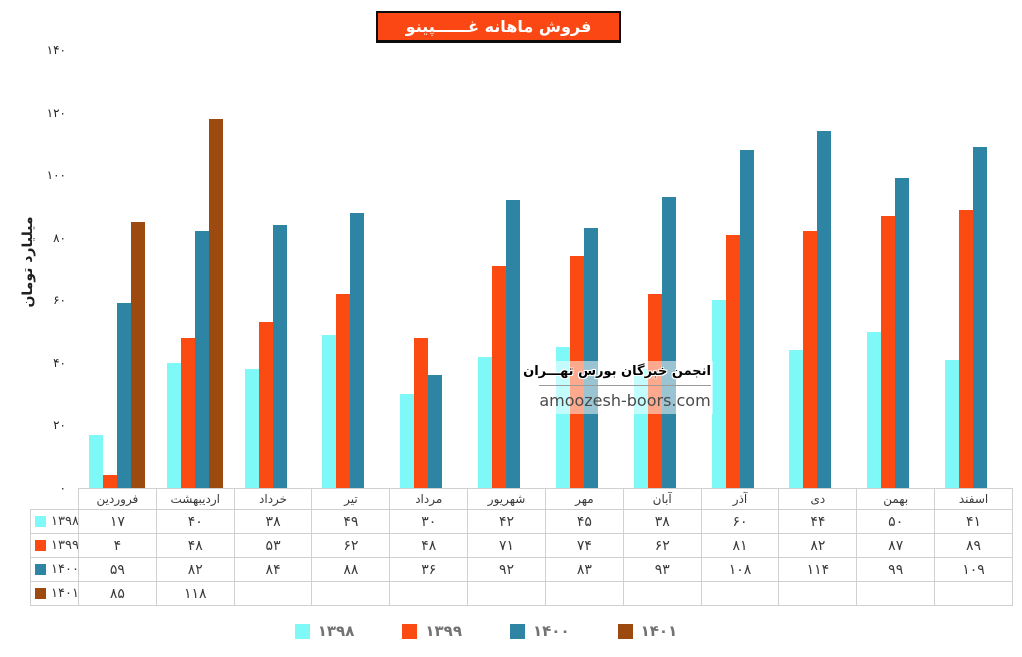 The width and height of the screenshot is (1022, 657). I want to click on legend-label: ۱۴۰۱, so click(659, 631).